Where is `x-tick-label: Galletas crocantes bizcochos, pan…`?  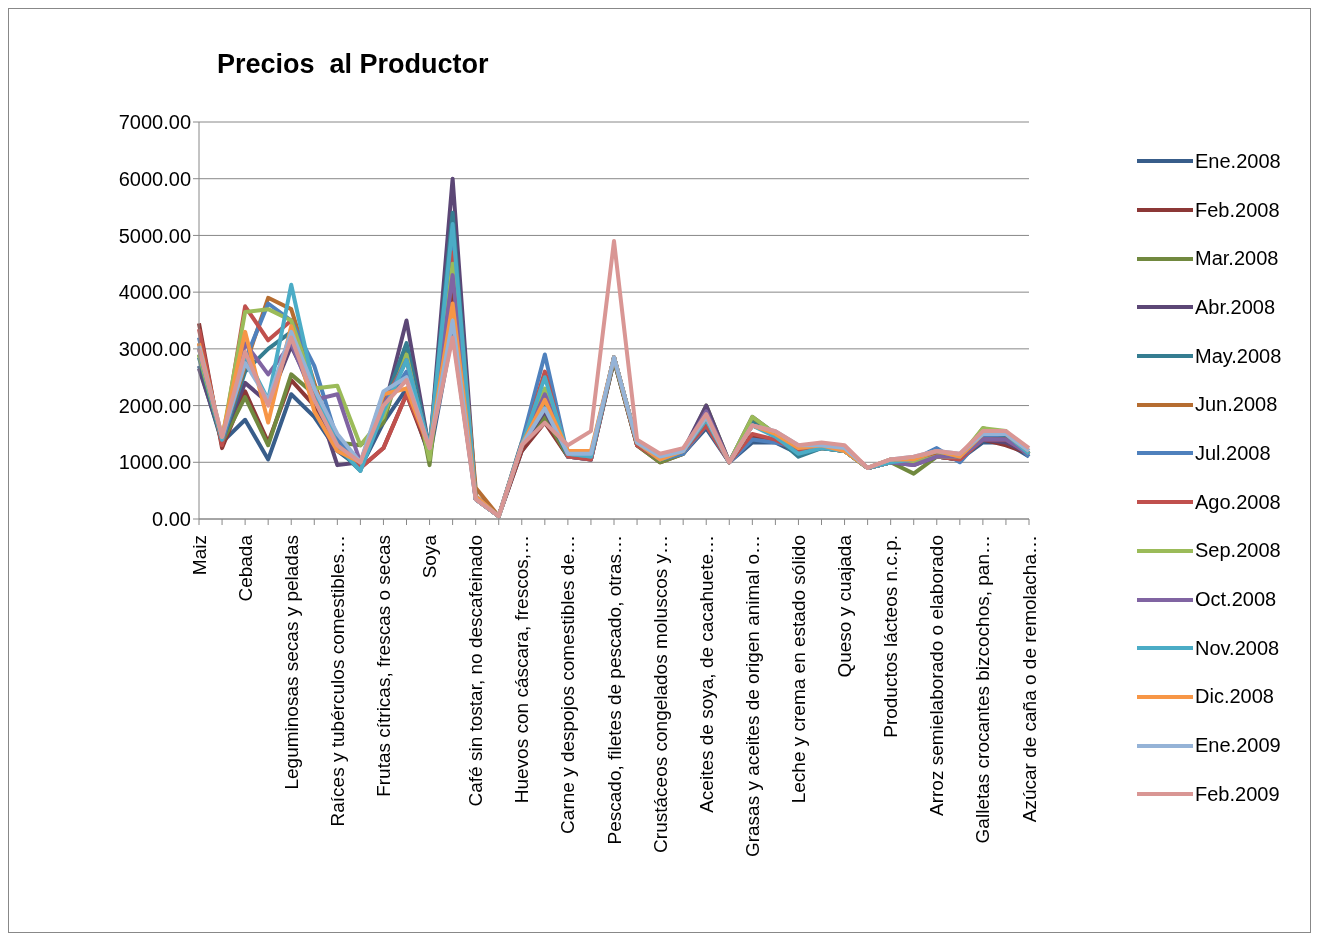 x-tick-label: Galletas crocantes bizcochos, pan… is located at coordinates (983, 689).